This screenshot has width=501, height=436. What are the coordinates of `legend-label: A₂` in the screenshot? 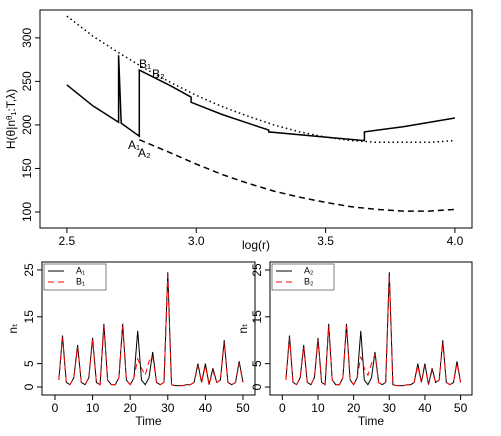 It's located at (309, 270).